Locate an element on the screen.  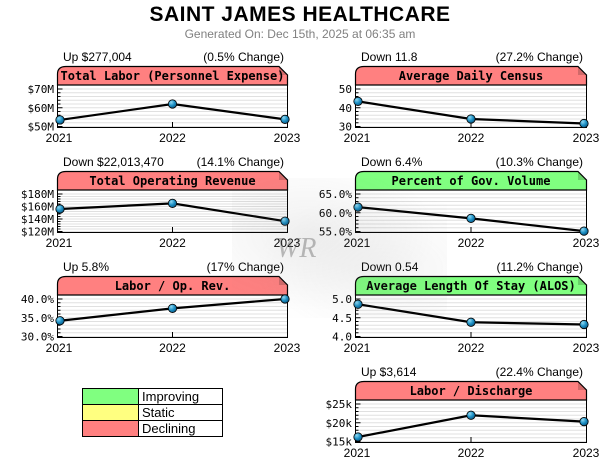
chart-delta-text: Up $277,004 is located at coordinates (97, 57).